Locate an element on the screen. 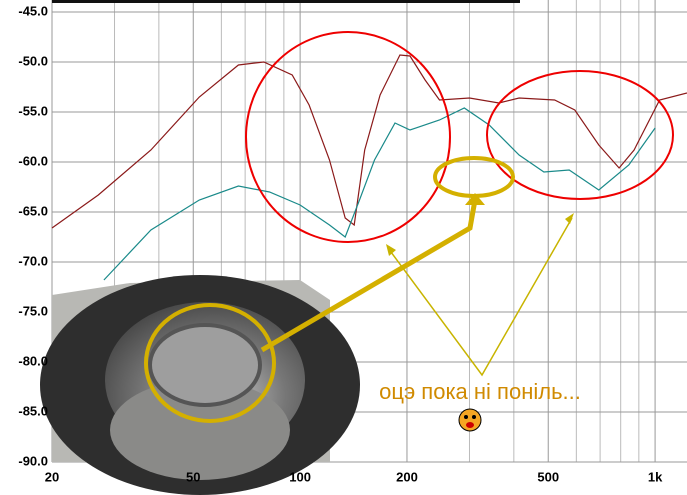 The image size is (687, 495). x-tick-label: 200 is located at coordinates (407, 476).